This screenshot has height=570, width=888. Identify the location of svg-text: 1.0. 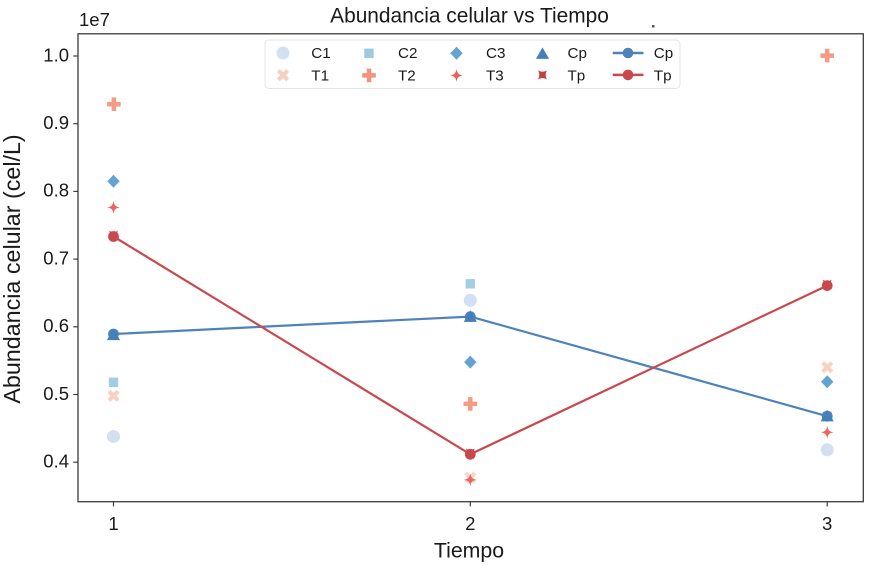
(56, 54).